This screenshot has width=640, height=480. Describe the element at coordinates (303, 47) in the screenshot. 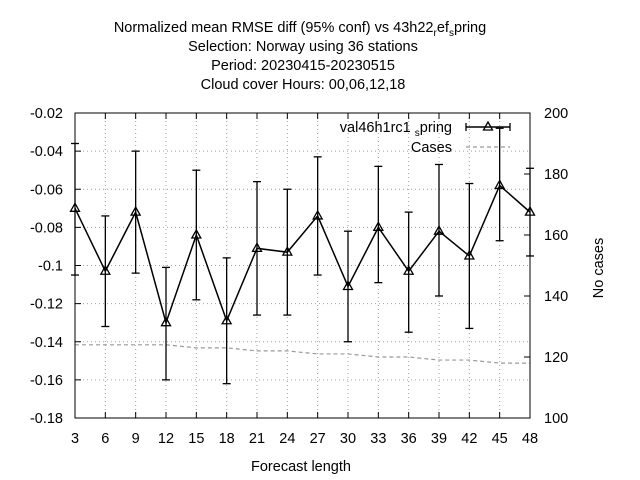

I see `title-line-2: Selection: Norway using 36 stations` at that location.